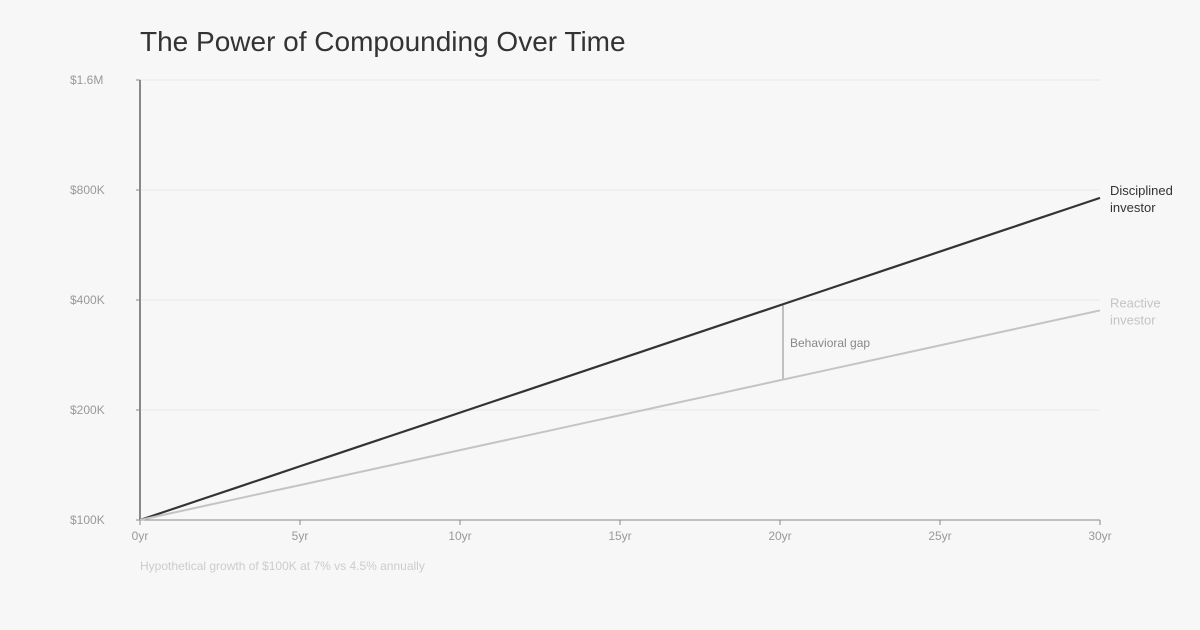 The width and height of the screenshot is (1200, 630). Describe the element at coordinates (939, 536) in the screenshot. I see `x-tick-label: 25yr` at that location.